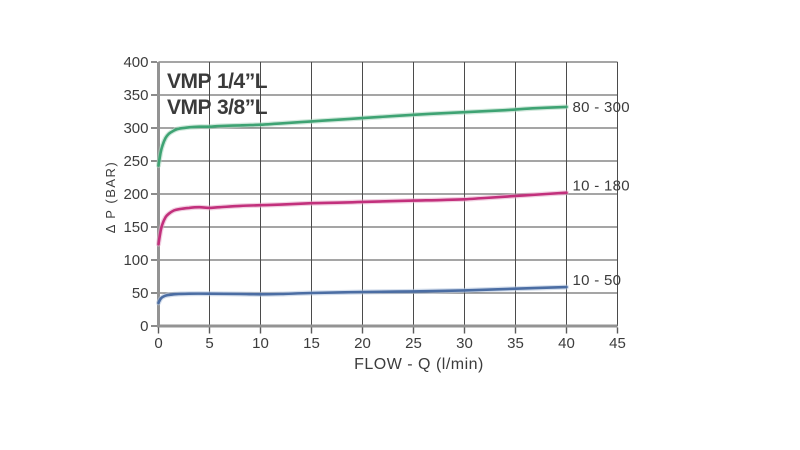 This screenshot has height=450, width=800. I want to click on valve-size-1: 1/4”L, so click(242, 81).